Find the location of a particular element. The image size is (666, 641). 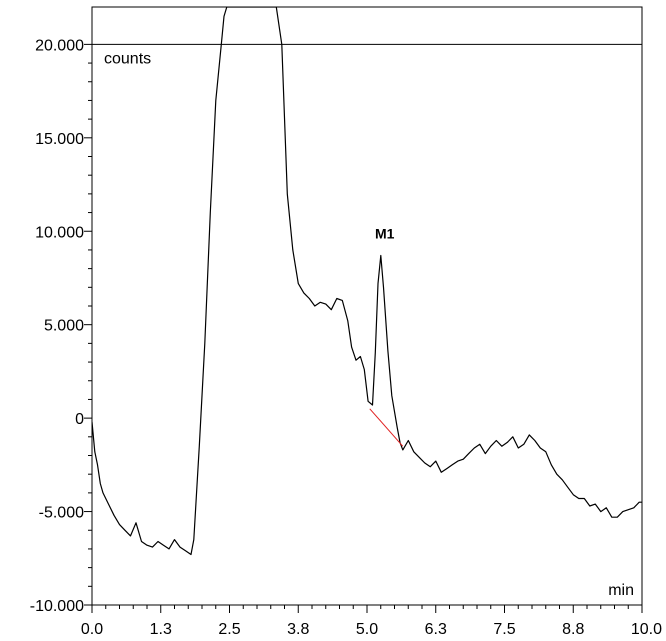

y-tick-label: 15.000 is located at coordinates (59, 139).